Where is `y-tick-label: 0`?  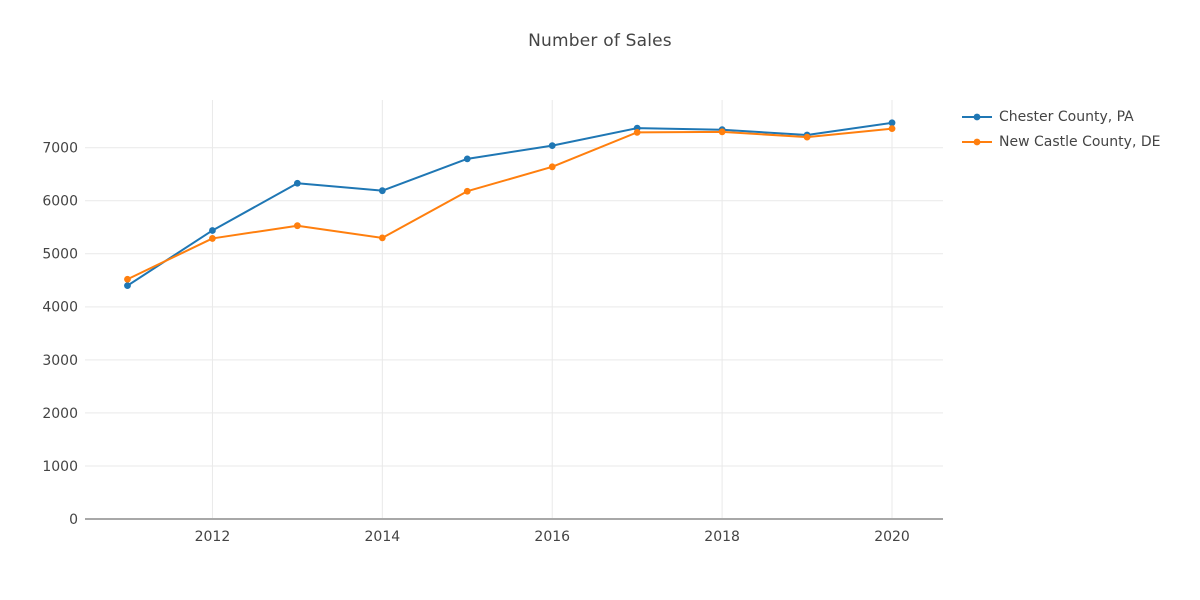
y-tick-label: 0 is located at coordinates (73, 520).